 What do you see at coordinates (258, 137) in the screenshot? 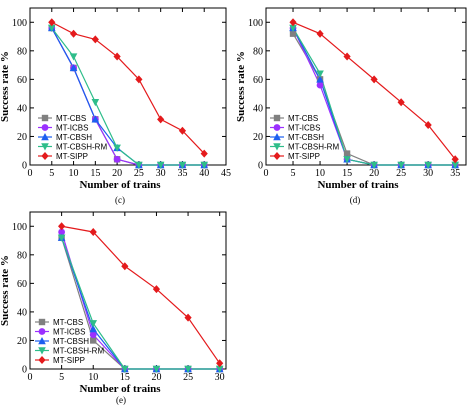
I see `y-tick-label: 20` at bounding box center [258, 137].